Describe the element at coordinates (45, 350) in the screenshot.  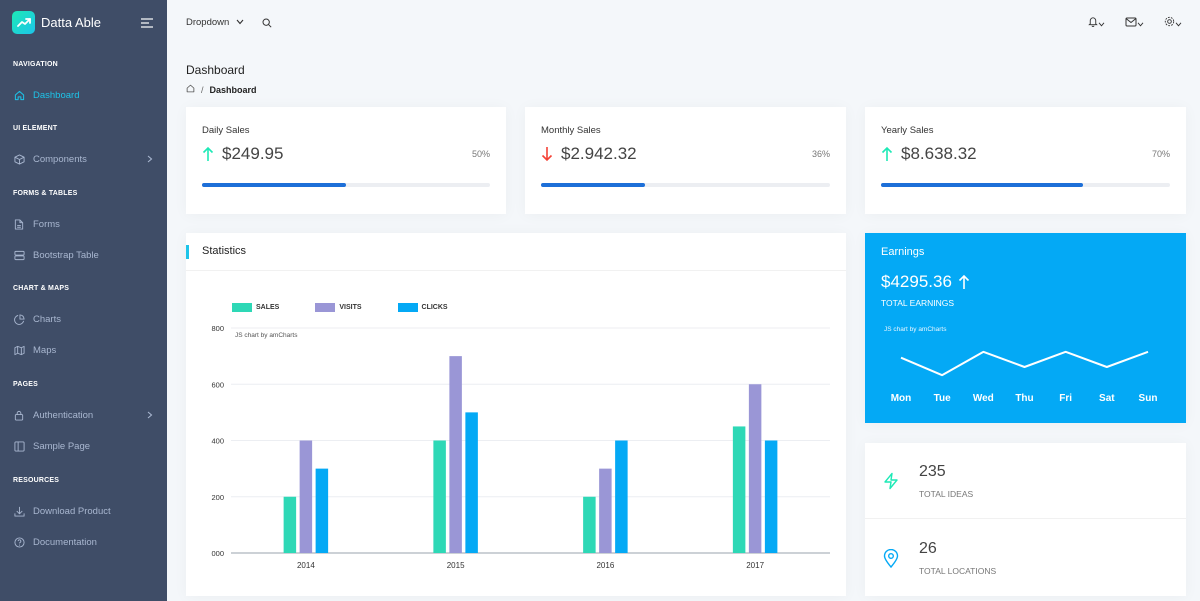
I see `sidebar-item-label: Maps` at that location.